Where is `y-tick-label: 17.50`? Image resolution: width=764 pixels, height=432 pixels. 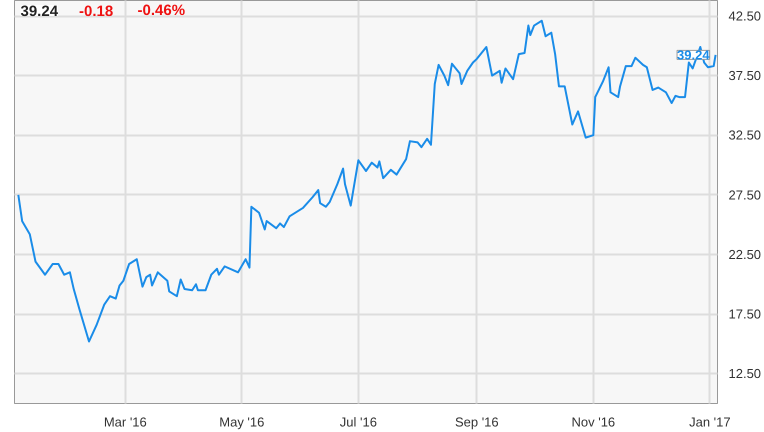
y-tick-label: 17.50 is located at coordinates (745, 314).